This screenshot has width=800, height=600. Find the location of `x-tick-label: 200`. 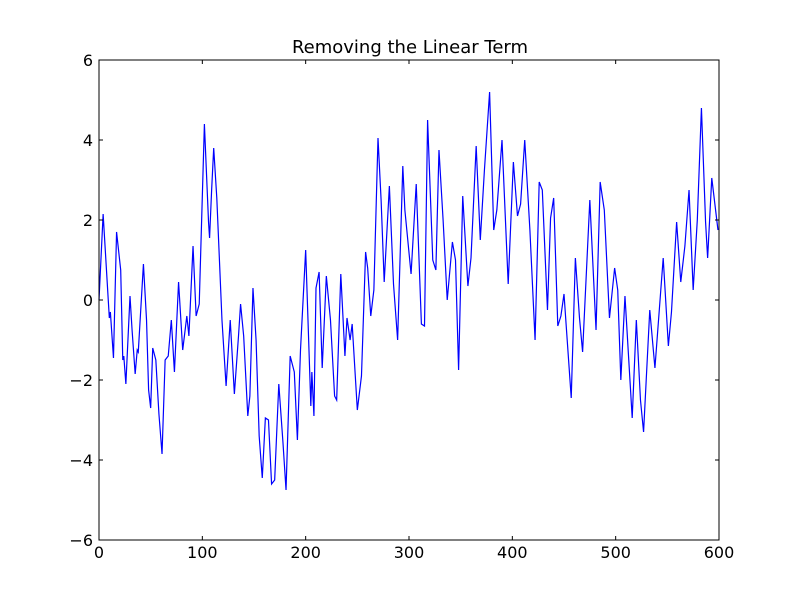

x-tick-label: 200 is located at coordinates (305, 552).